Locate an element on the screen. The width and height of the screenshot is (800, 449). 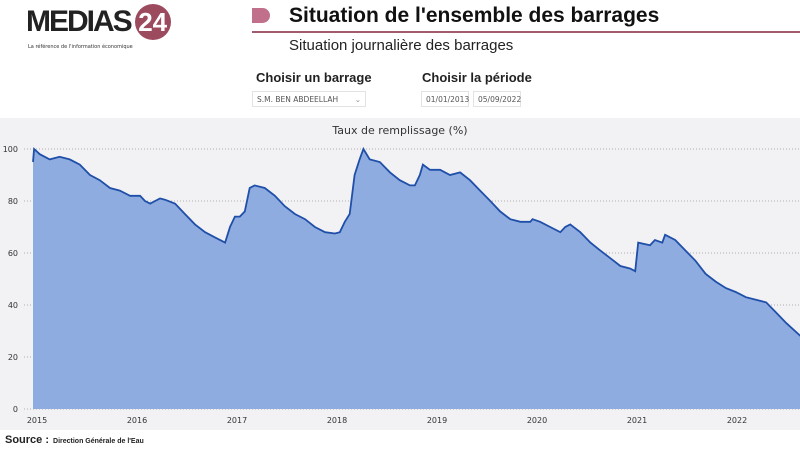
y-tick-label: 60 is located at coordinates (13, 253).